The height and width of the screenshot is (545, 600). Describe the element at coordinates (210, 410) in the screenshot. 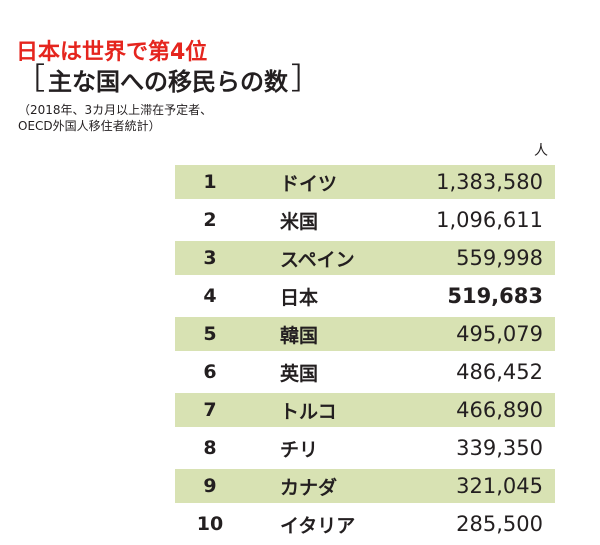

I see `rank-cell: 7` at that location.